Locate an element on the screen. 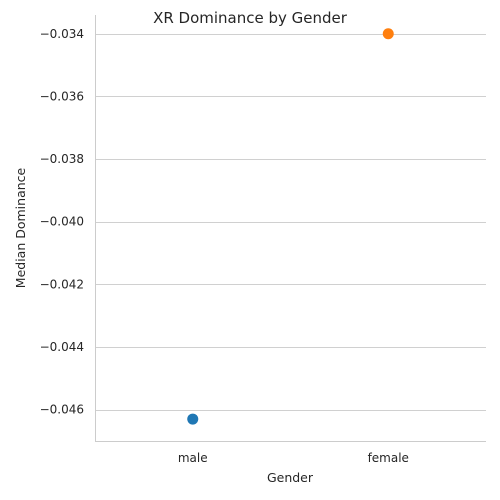  y-tick-label: −0.038 is located at coordinates (62, 159).